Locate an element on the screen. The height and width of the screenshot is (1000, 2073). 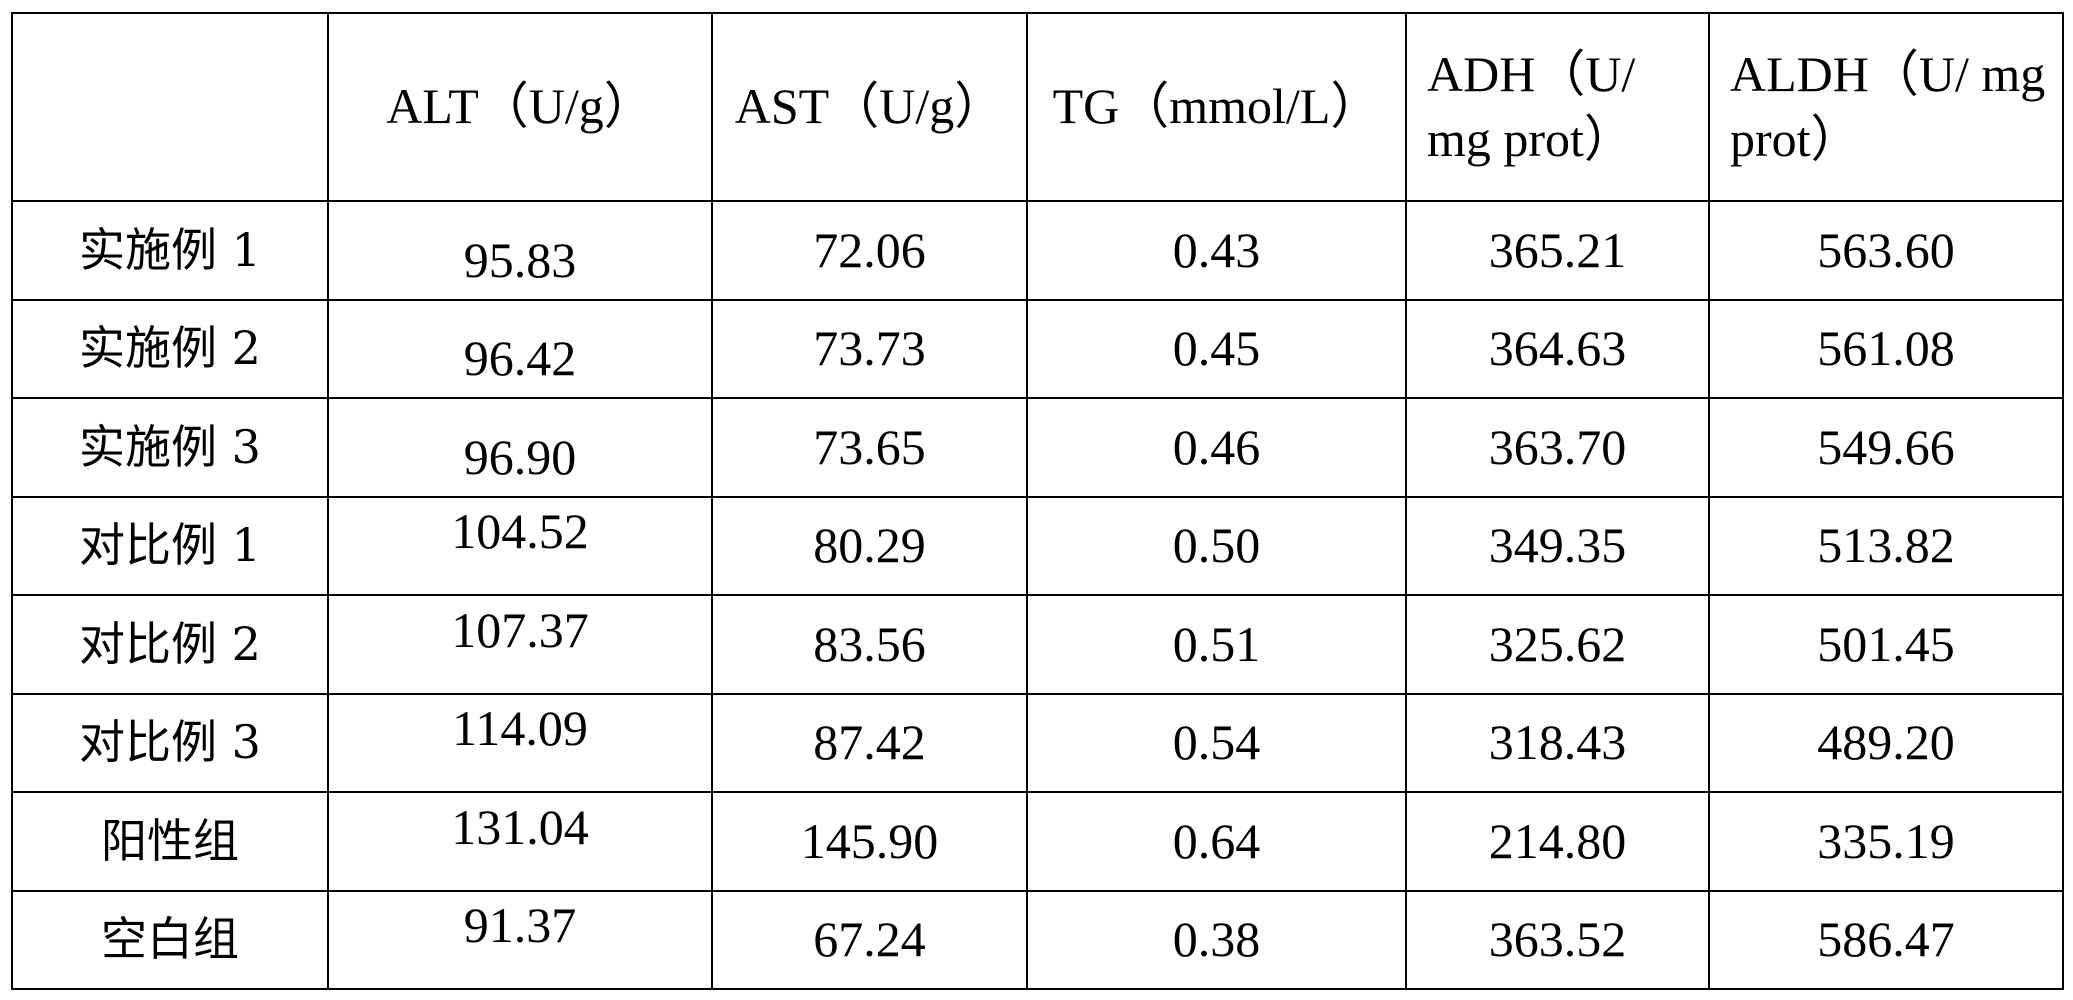
table-row: 对比例 1 104.52 80.29 0.50 349.35 513.82 is located at coordinates (1037, 545).